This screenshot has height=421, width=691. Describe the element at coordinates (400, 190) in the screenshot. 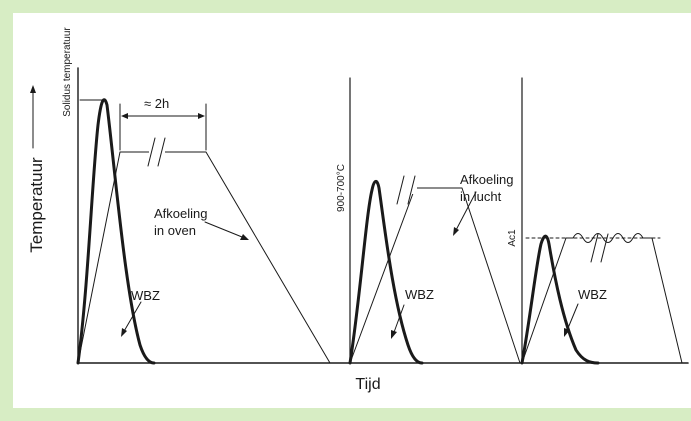

I see `break-mark-2a` at that location.